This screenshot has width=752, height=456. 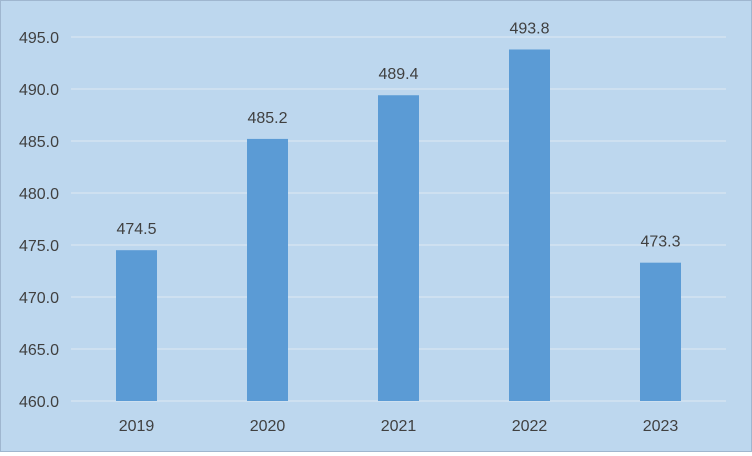 I want to click on data-label-2019: 474.5, so click(x=136, y=229).